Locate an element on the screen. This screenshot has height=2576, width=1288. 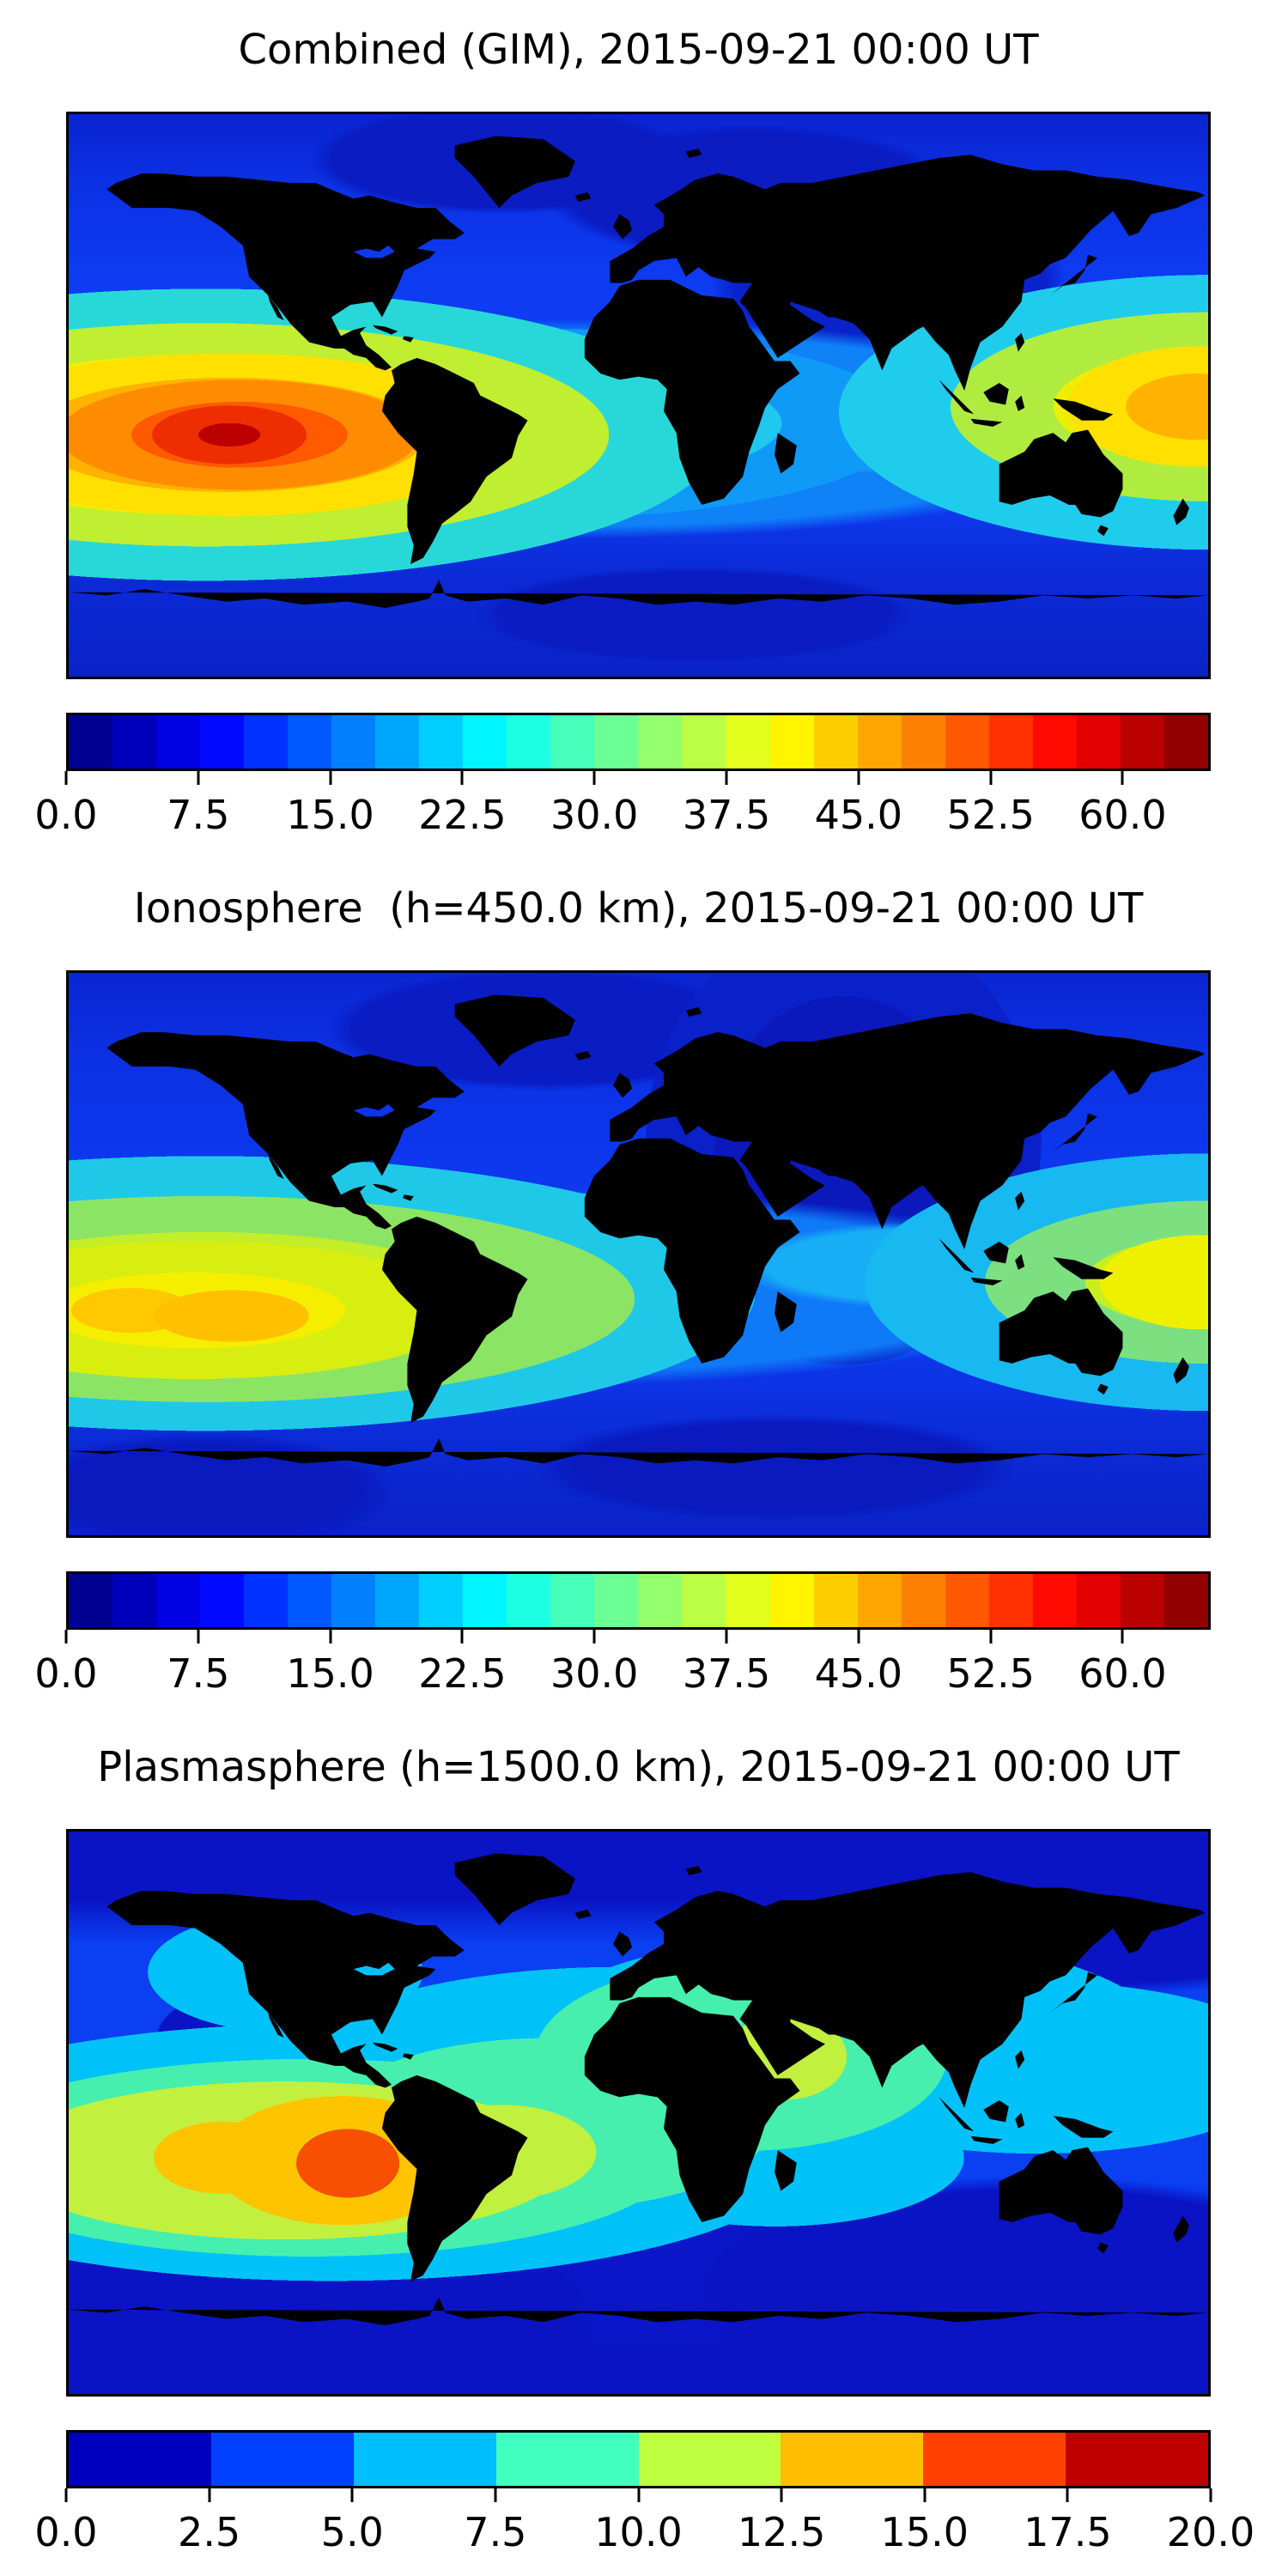
colorbar-tick-label: 37.5 is located at coordinates (726, 815).